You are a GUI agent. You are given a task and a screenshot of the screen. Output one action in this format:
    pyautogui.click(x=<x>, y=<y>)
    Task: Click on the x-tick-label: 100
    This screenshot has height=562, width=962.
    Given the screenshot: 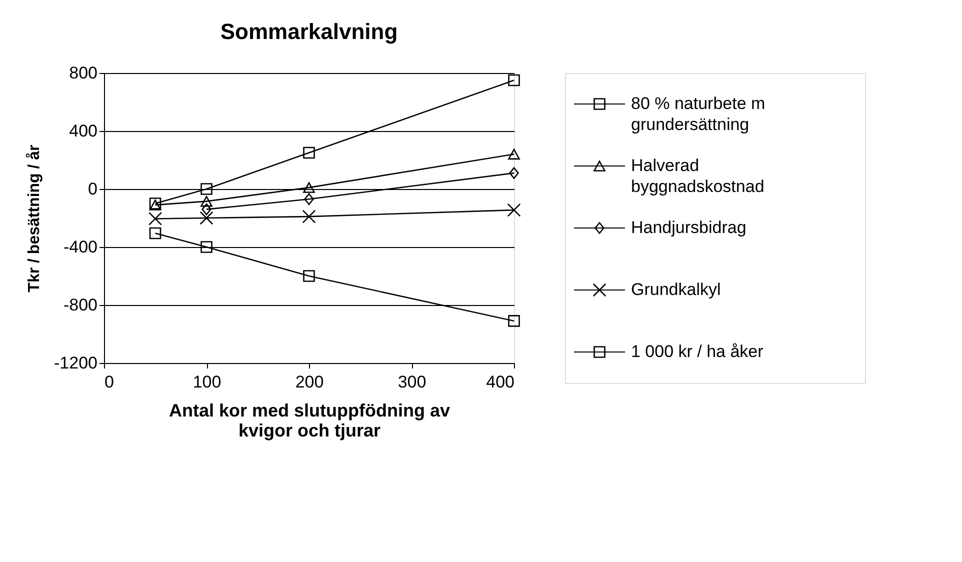 What is the action you would take?
    pyautogui.click(x=207, y=382)
    